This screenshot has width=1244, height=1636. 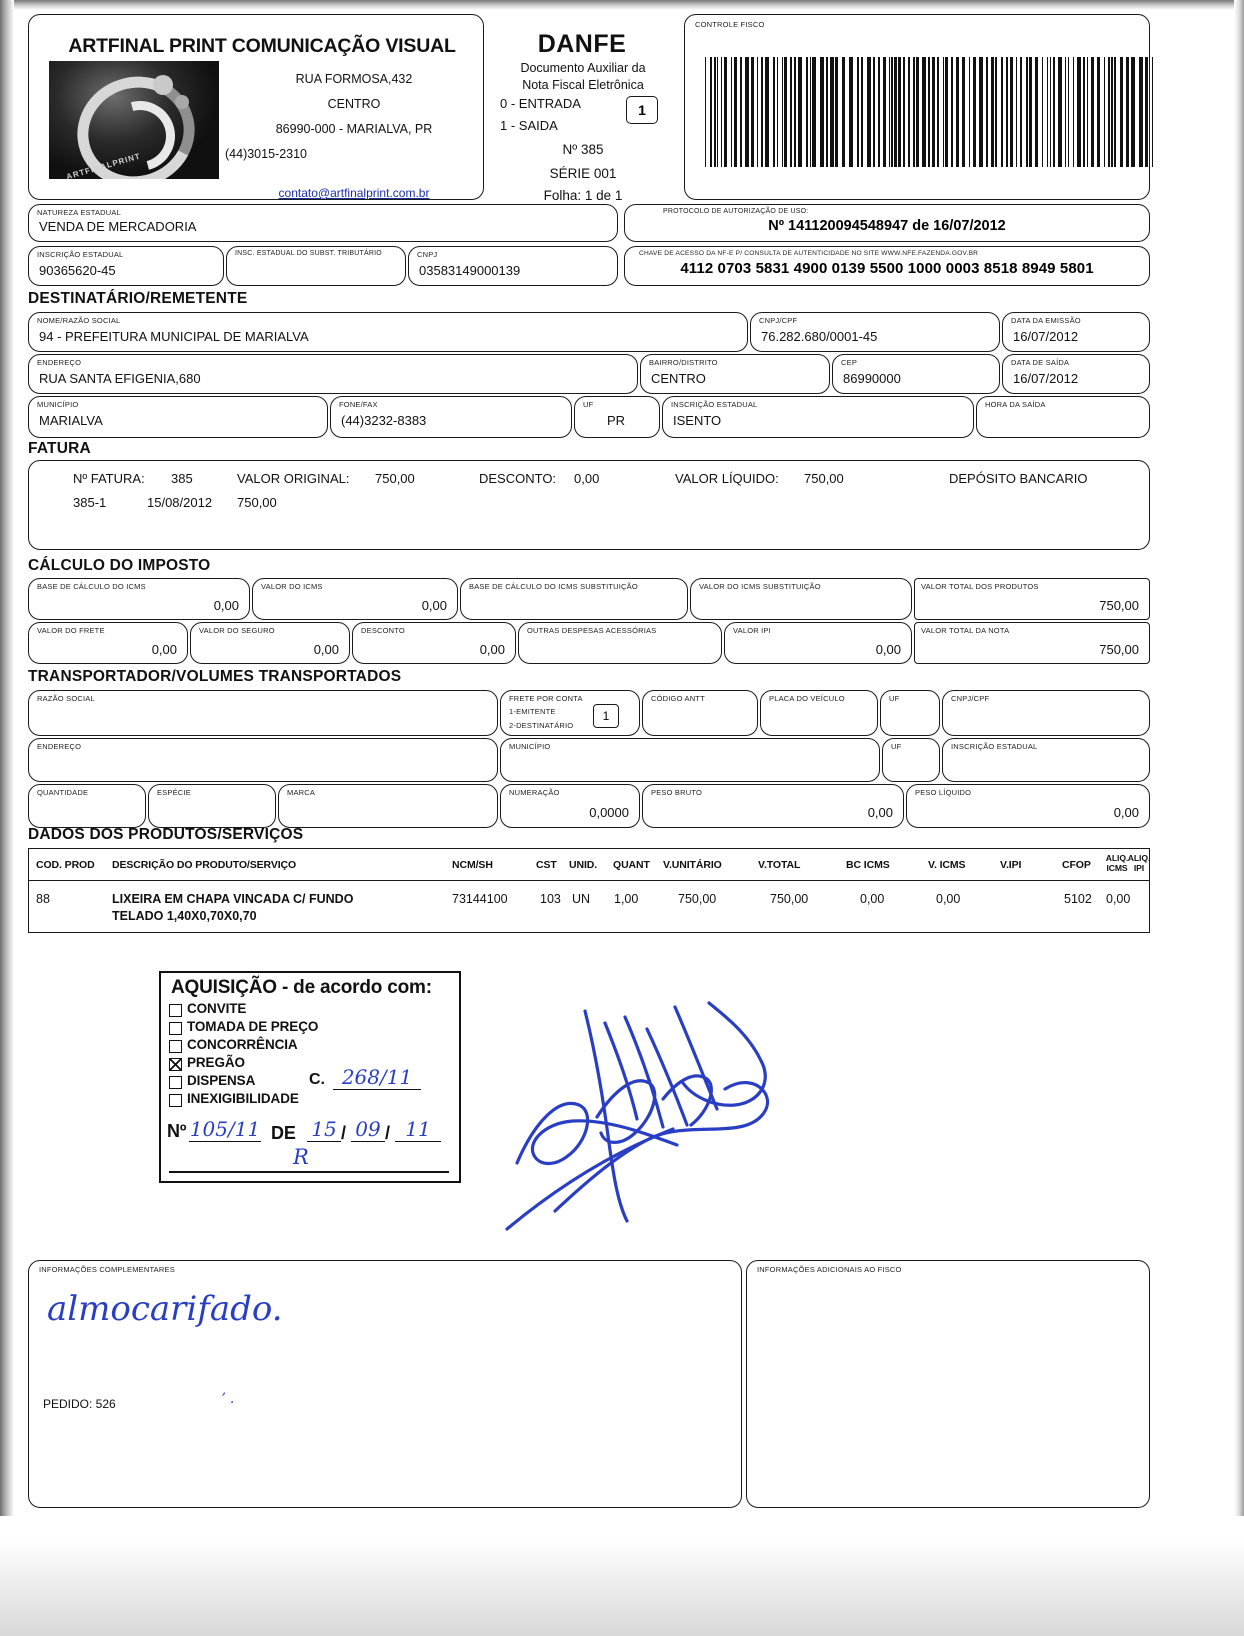 I want to click on data-emissao-box: DATA DA EMISSÃO 16/07/2012, so click(x=1076, y=332).